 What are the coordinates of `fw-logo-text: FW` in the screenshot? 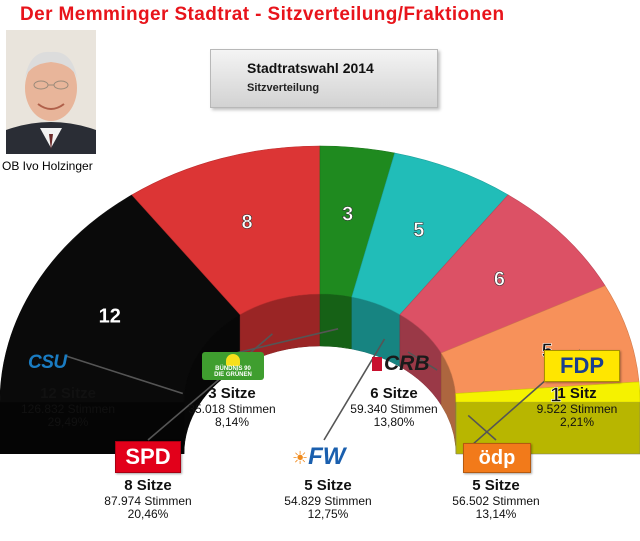 It's located at (327, 456).